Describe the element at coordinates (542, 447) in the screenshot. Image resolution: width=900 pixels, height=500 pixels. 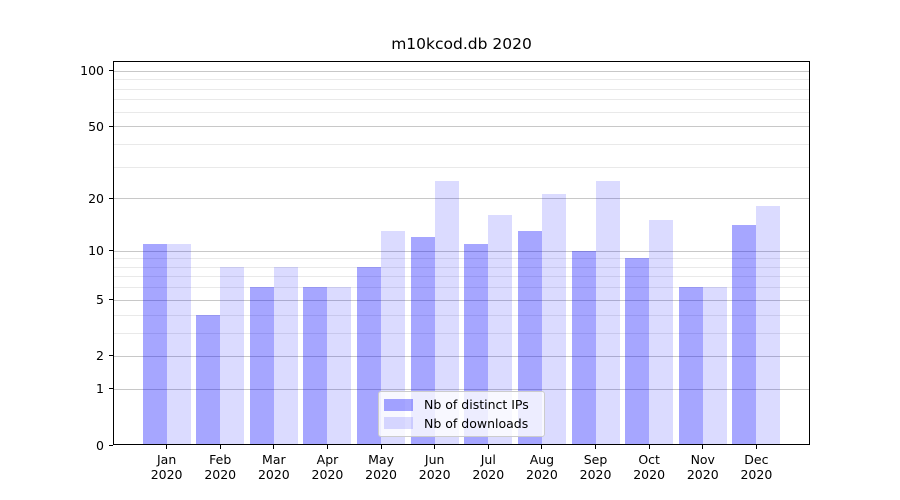
I see `x-tick-aug` at that location.